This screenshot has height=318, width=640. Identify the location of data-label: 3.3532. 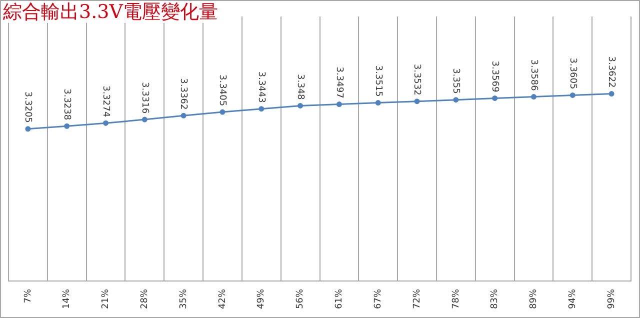
(417, 80).